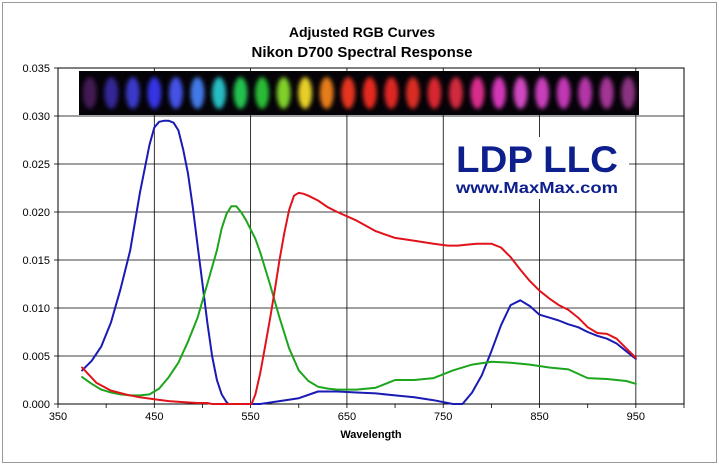 The width and height of the screenshot is (719, 465). Describe the element at coordinates (362, 52) in the screenshot. I see `chart-subtitle: Nikon D700 Spectral Response` at that location.